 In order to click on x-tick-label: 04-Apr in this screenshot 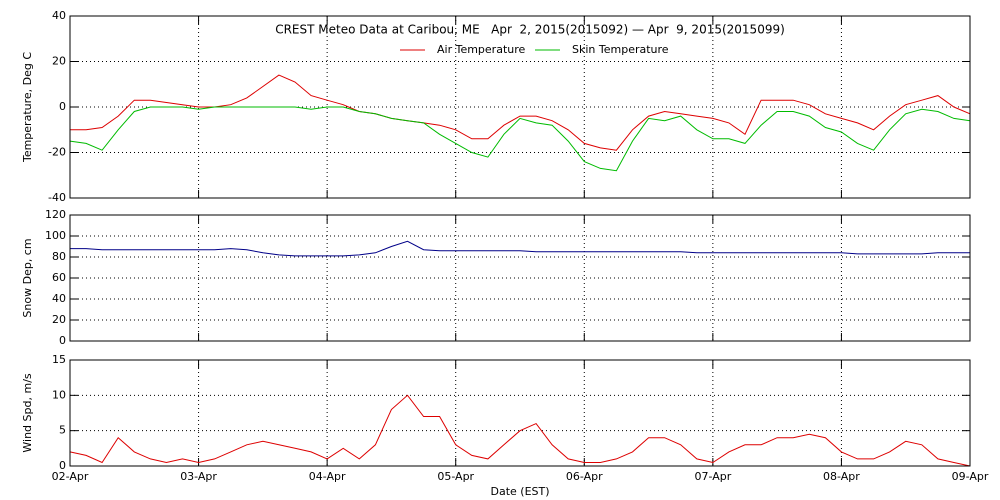, I will do `click(327, 476)`.